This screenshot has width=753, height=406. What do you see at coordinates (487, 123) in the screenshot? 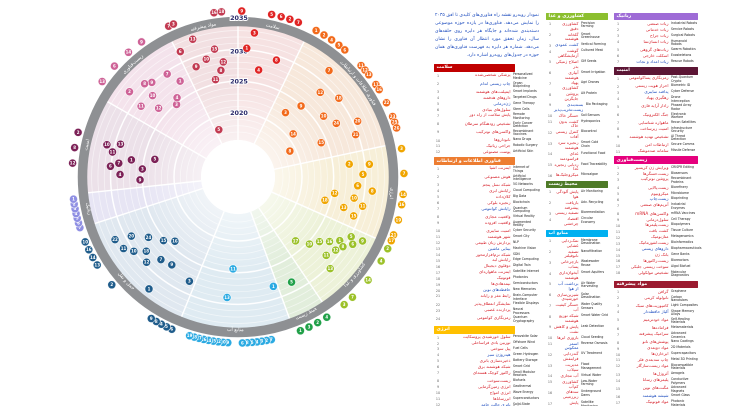
I see `item-name-fa: تشخیص زودهنگام سرطان` at bounding box center [487, 123].